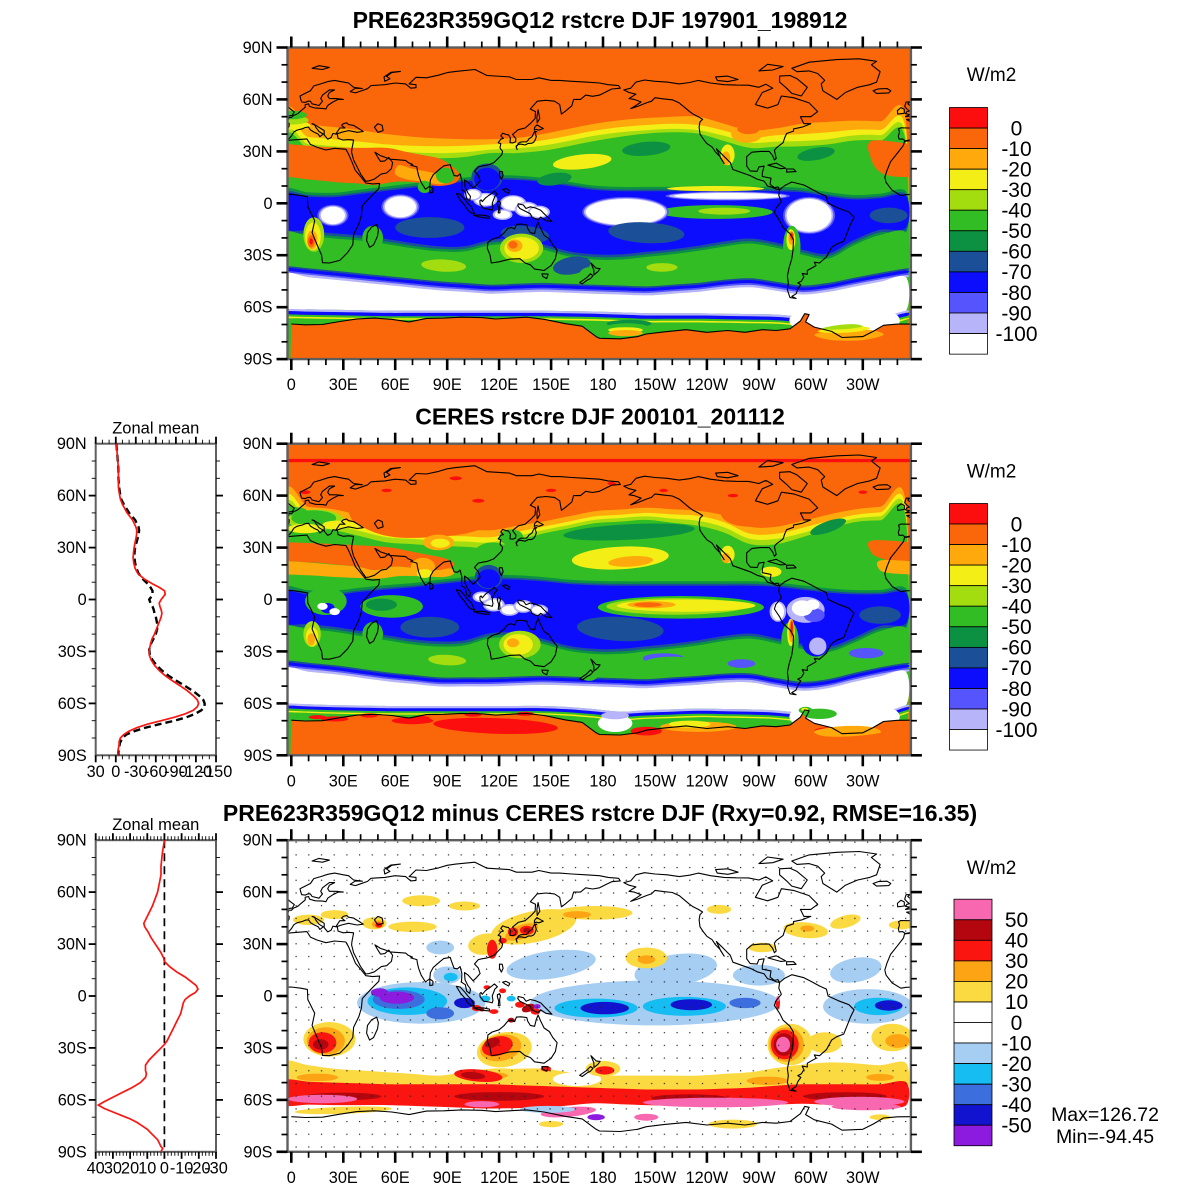 The width and height of the screenshot is (1200, 1200). What do you see at coordinates (1016, 920) in the screenshot?
I see `svg-text: 50` at bounding box center [1016, 920].